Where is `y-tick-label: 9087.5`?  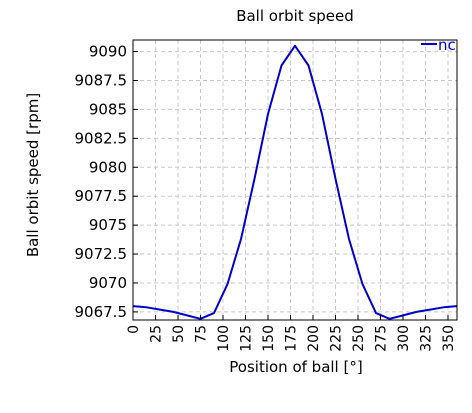 y-tick-label: 9087.5 is located at coordinates (101, 80).